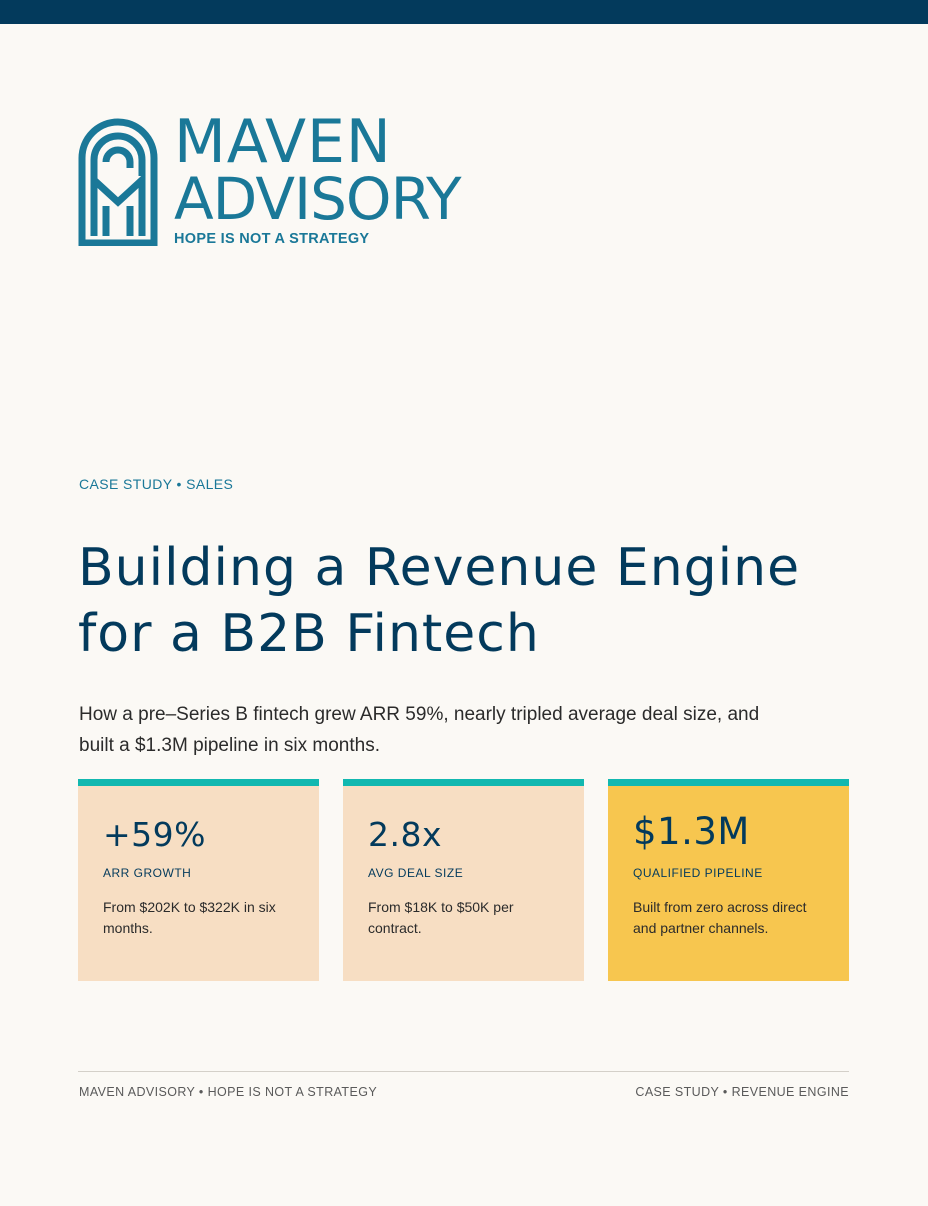  I want to click on metric-label: QUALIFIED PIPELINE, so click(698, 873).